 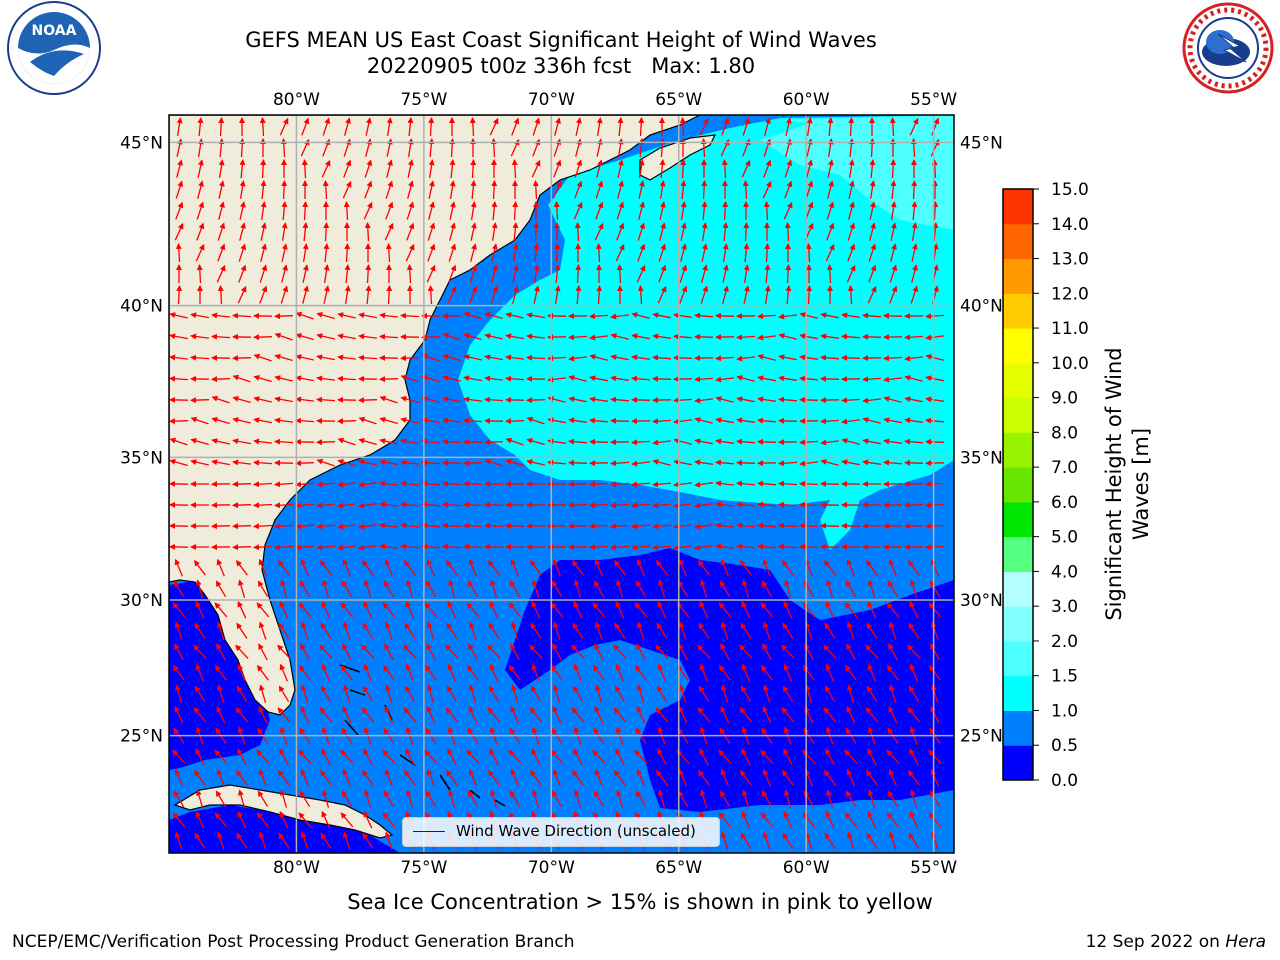 What do you see at coordinates (54, 48) in the screenshot?
I see `noaa-logo: NOAA` at bounding box center [54, 48].